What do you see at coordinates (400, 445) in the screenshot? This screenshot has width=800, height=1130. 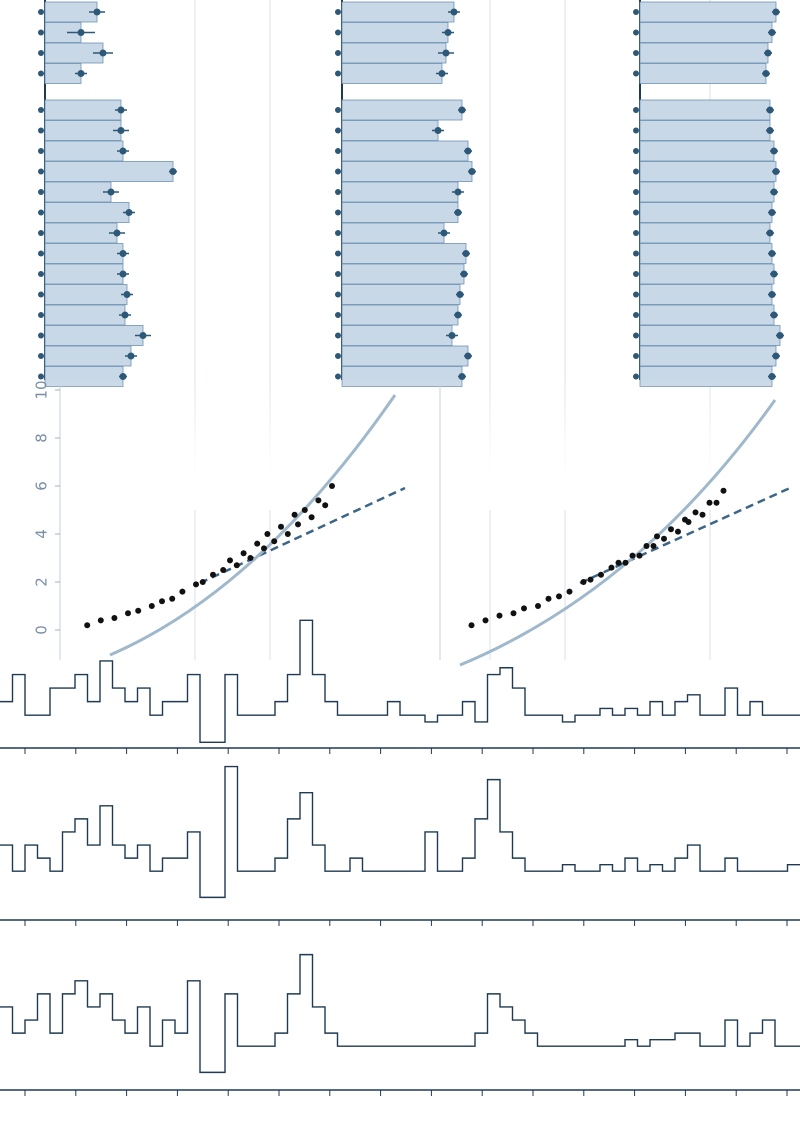 I see `fade-overlay` at bounding box center [400, 445].